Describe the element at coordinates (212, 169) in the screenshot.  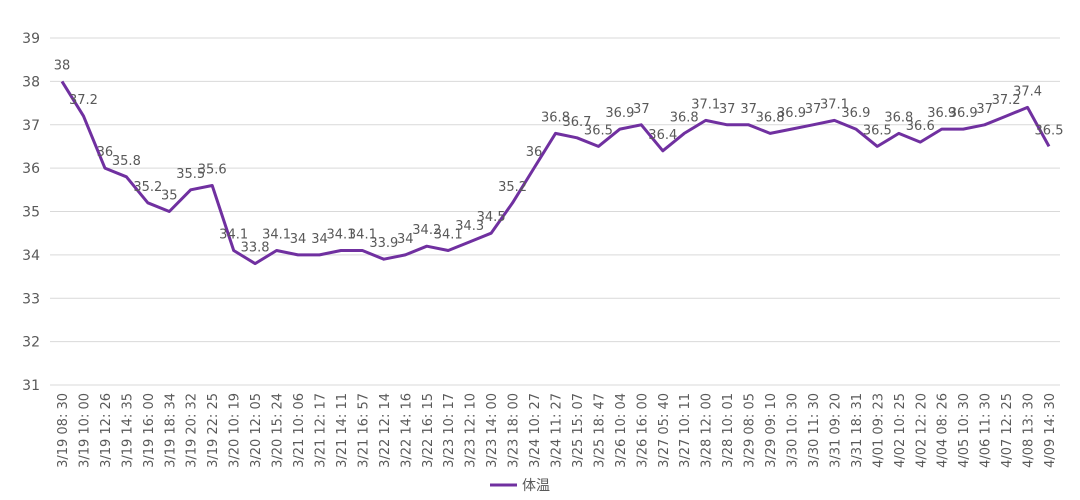
I see `data-label: 35.6` at that location.